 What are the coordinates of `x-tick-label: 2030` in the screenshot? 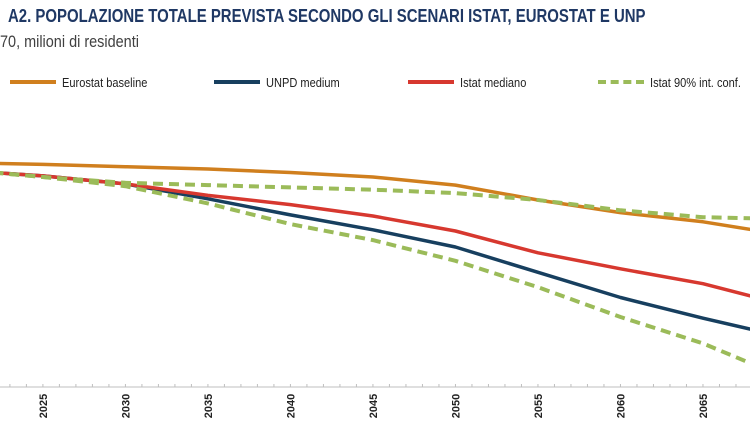 It's located at (126, 406).